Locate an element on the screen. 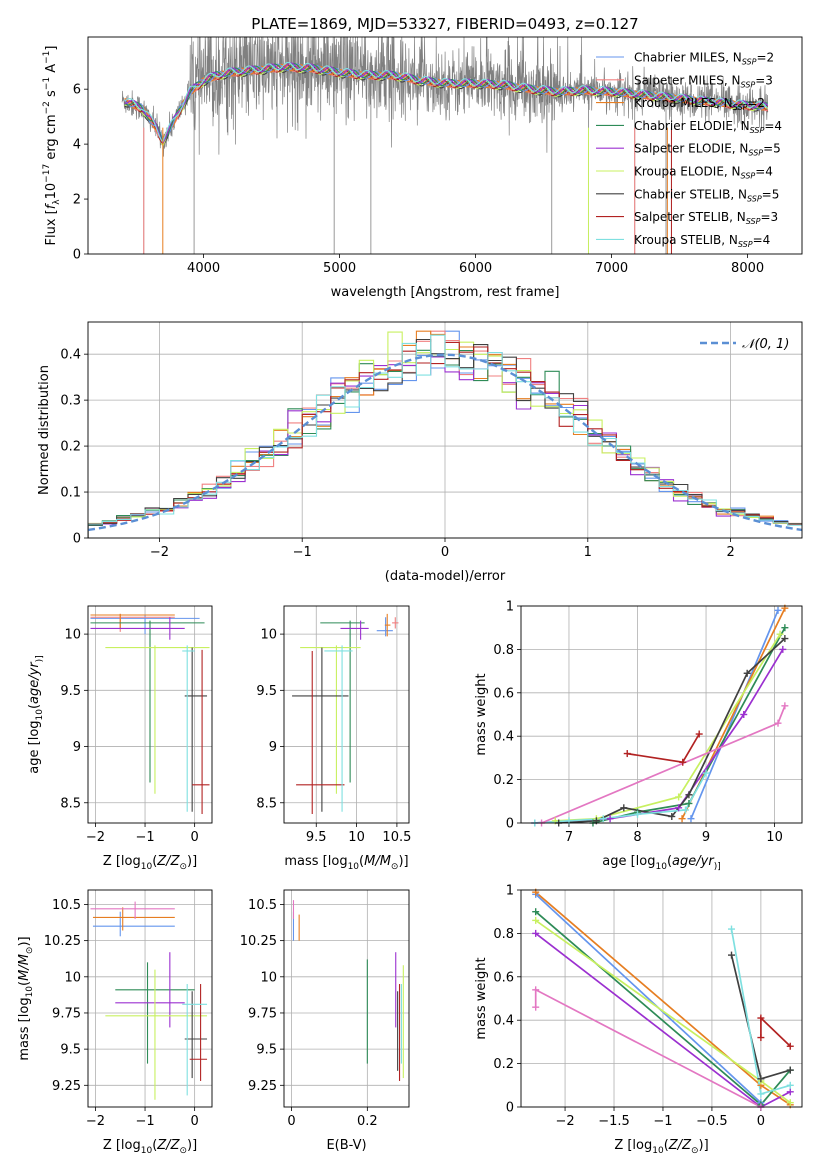  y-tick-label: 10.25 is located at coordinates (62, 941).